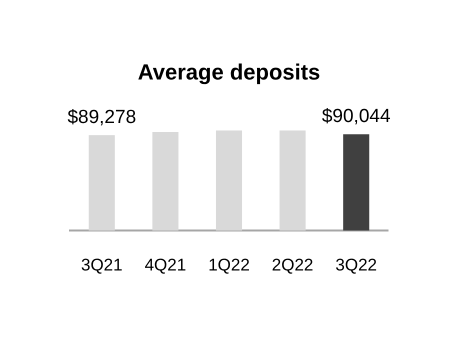 The width and height of the screenshot is (452, 360). I want to click on data-label: $90,044, so click(356, 117).